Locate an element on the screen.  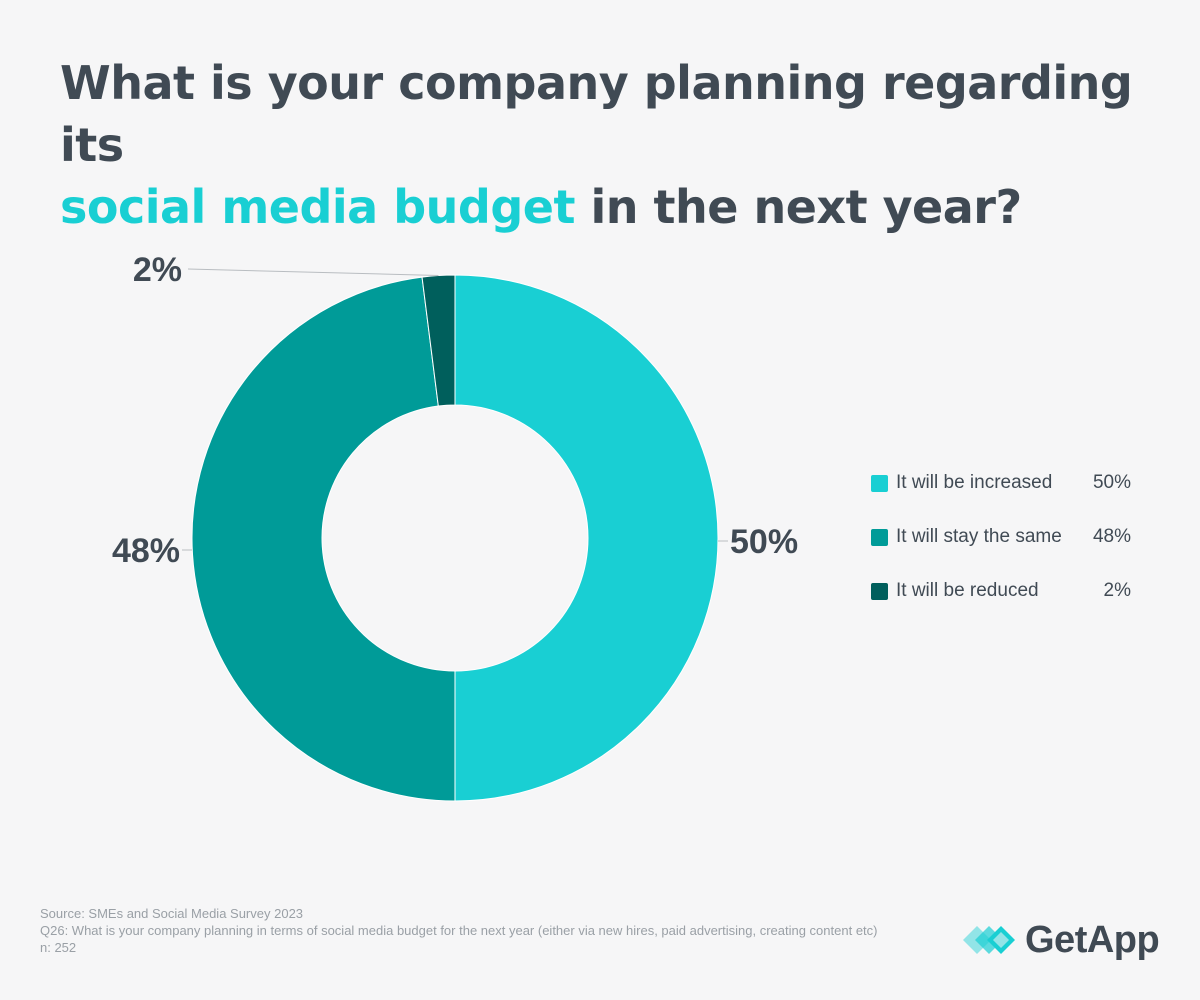
legend-item-same: It will stay the same 48% is located at coordinates (1001, 537).